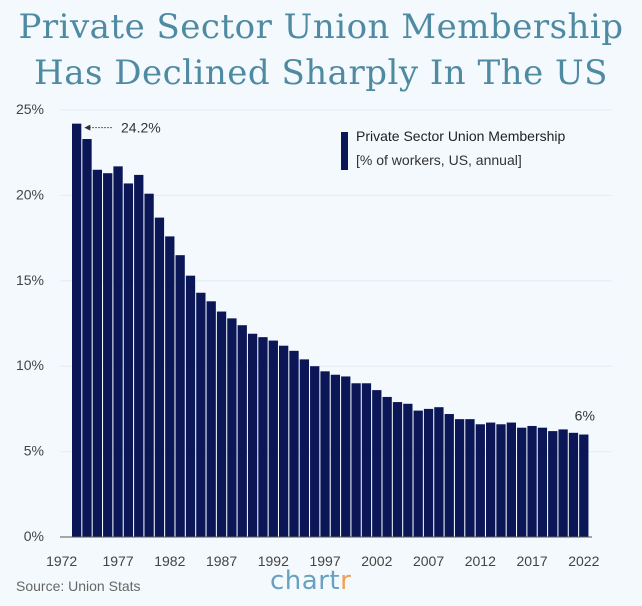 This screenshot has width=642, height=606. I want to click on annotation-arrow-head, so click(87, 127).